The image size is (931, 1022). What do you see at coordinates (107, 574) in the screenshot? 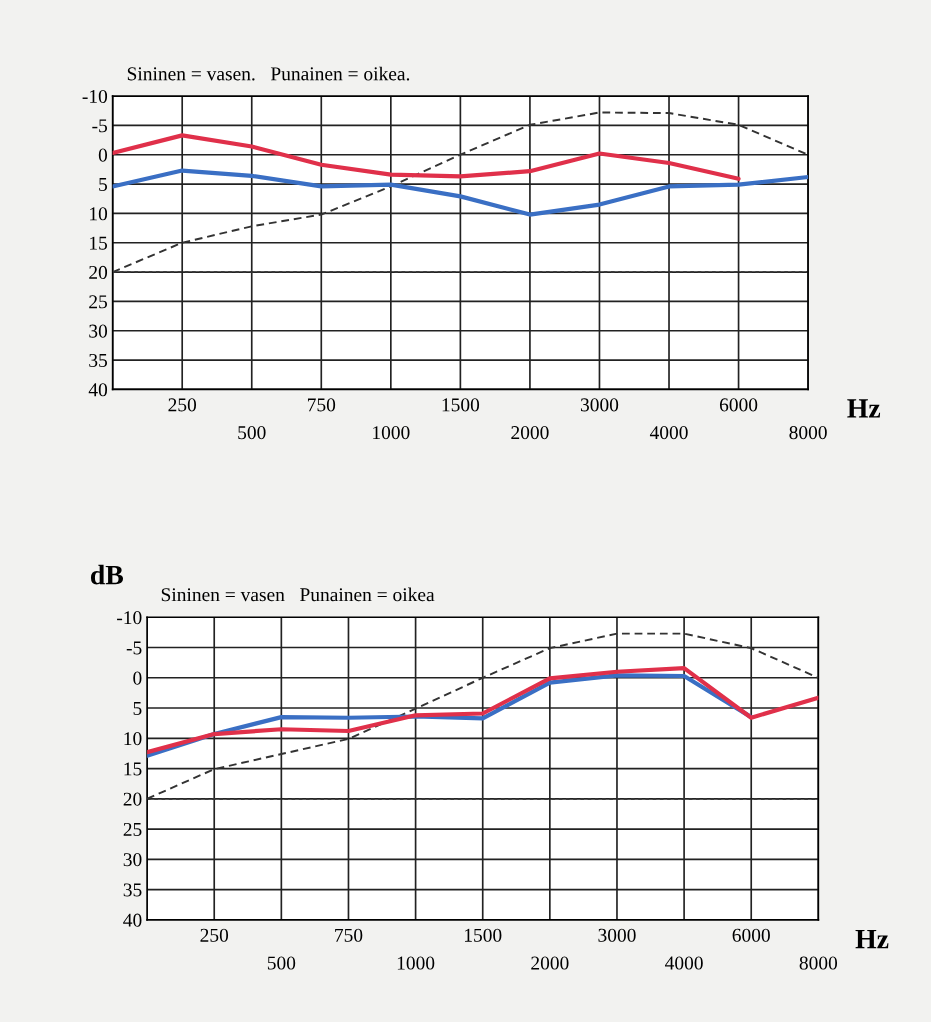
I see `y-axis-title: dB` at bounding box center [107, 574].